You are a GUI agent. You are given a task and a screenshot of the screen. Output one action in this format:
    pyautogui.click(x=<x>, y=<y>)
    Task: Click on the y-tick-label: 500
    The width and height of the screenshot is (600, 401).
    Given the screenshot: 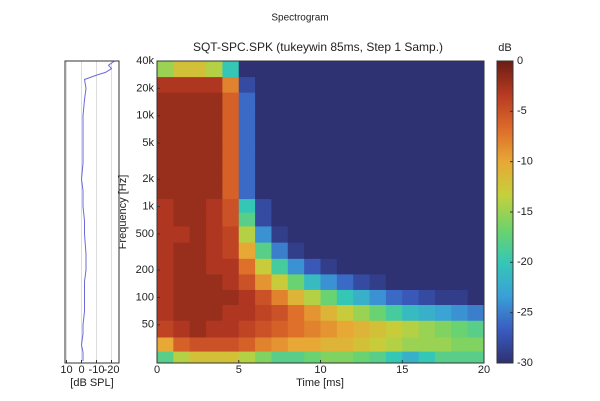 What is the action you would take?
    pyautogui.click(x=145, y=234)
    